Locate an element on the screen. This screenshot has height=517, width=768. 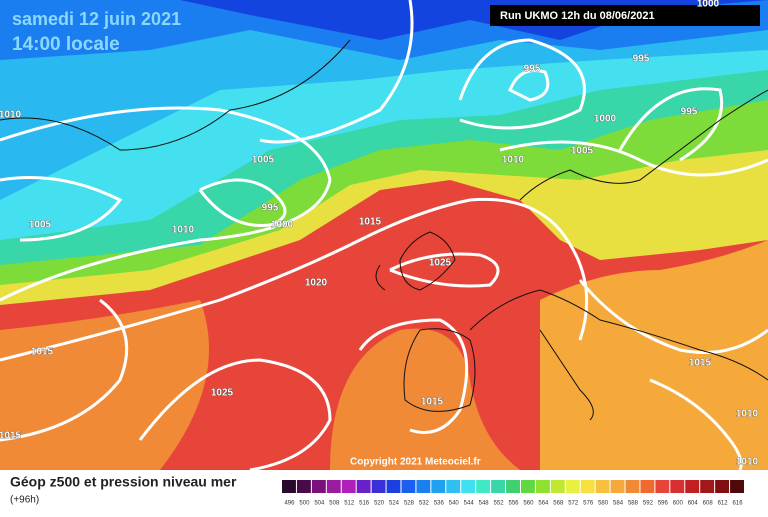
time-label: 14:00 locale is located at coordinates (66, 44).